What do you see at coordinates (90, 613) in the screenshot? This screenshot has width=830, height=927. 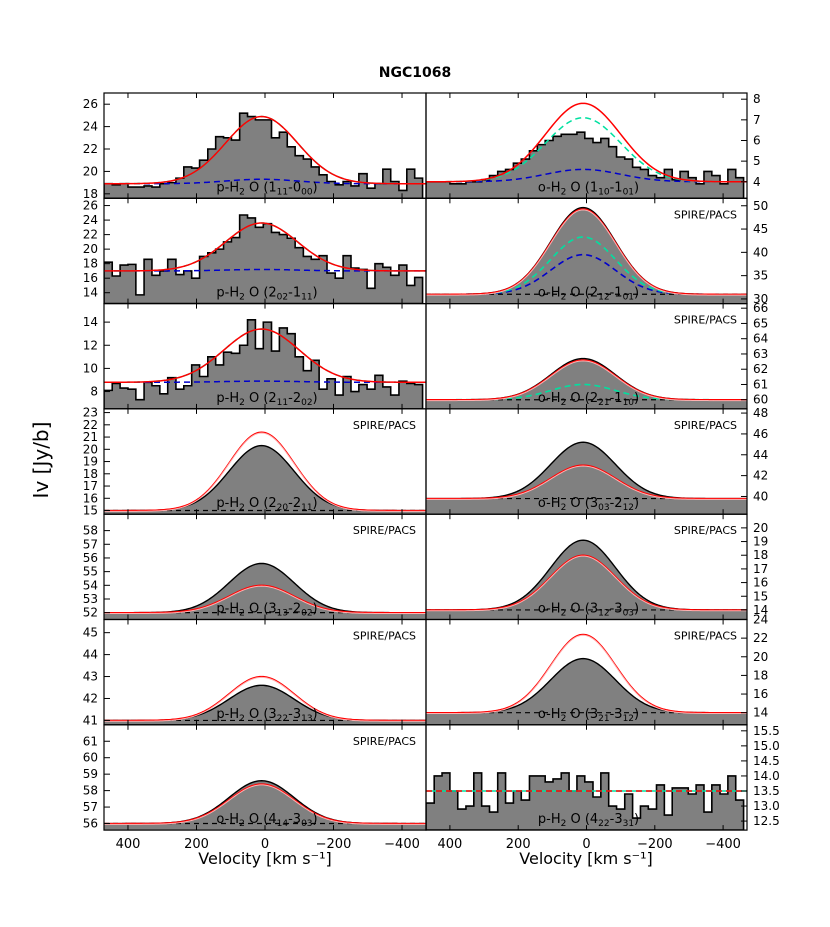 I see `y-tick-label: 52` at bounding box center [90, 613].